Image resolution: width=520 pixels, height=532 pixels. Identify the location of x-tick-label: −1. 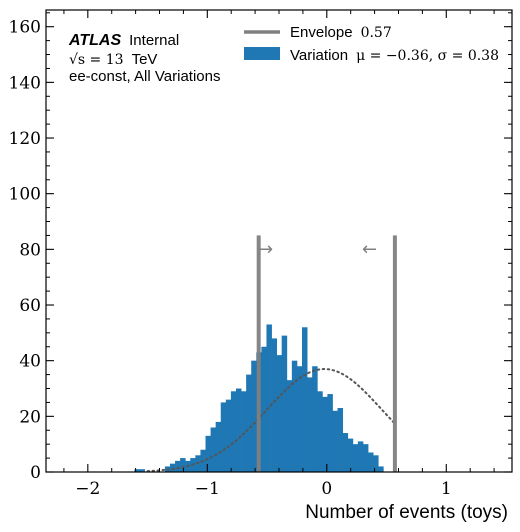
(207, 489).